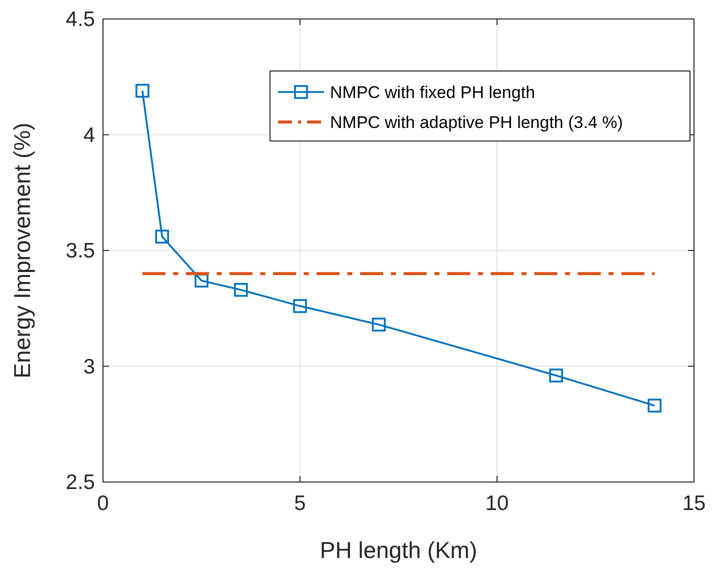 This screenshot has height=578, width=719. Describe the element at coordinates (89, 366) in the screenshot. I see `y-tick-label: 3` at that location.